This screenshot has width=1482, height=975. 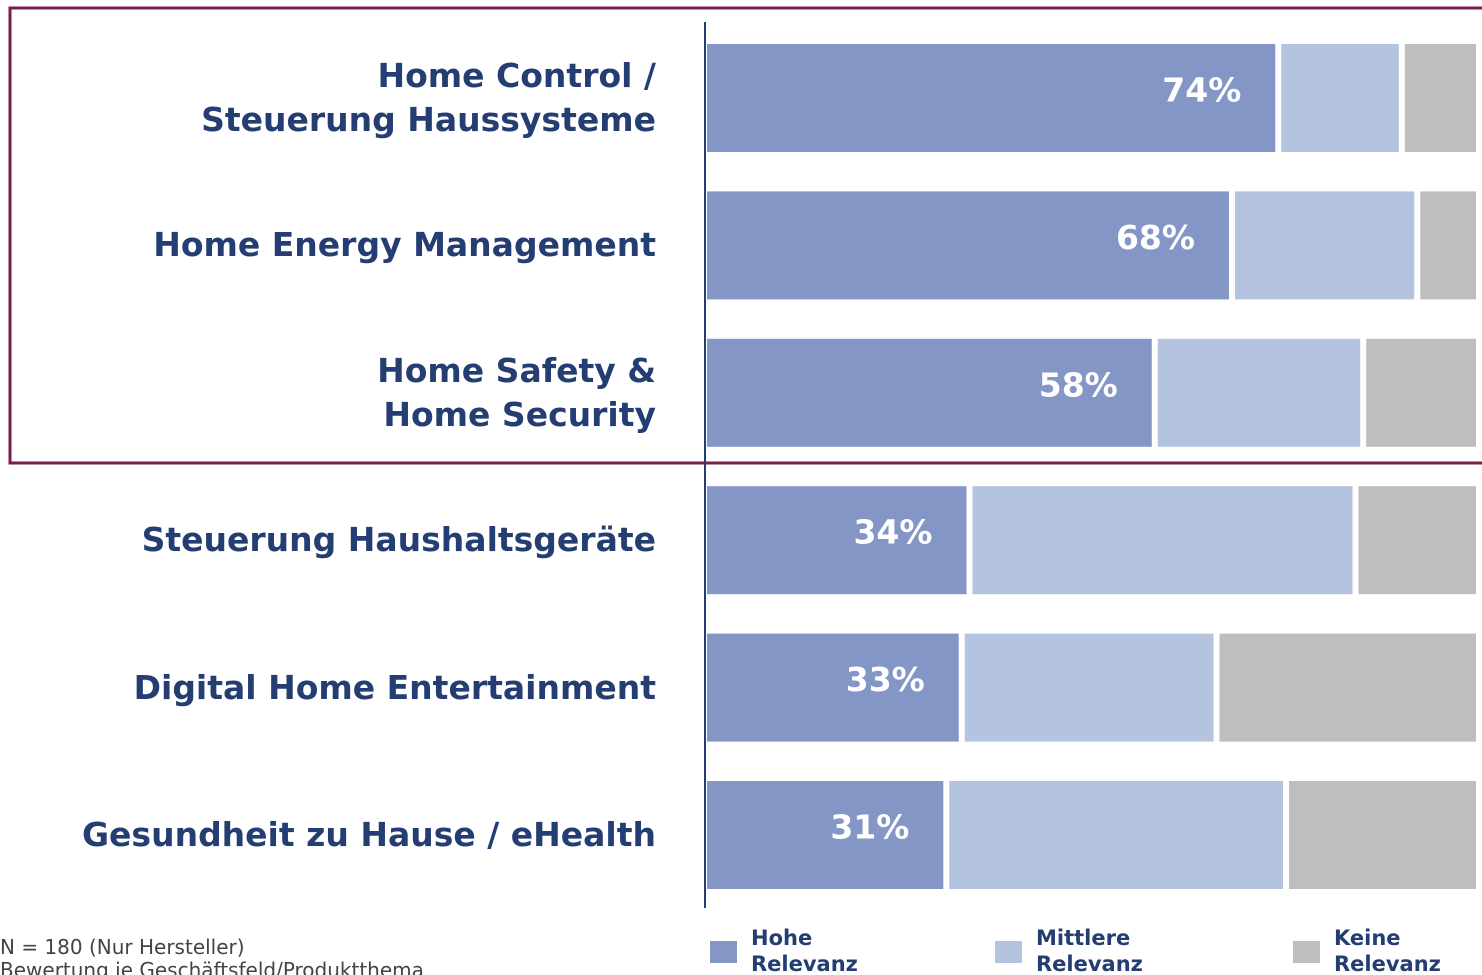 I want to click on value-label: 68%, so click(x=1155, y=237).